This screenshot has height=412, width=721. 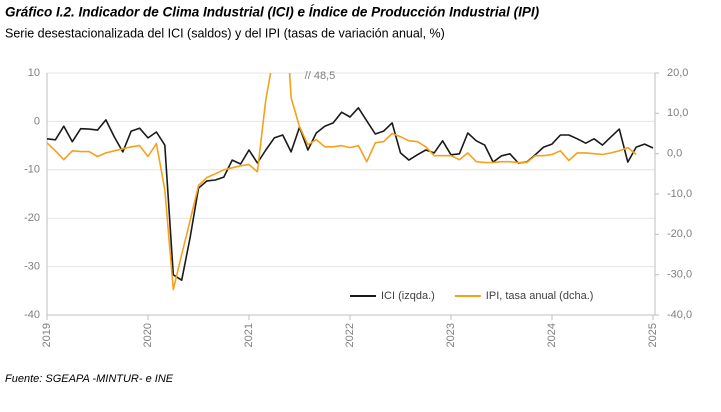 What do you see at coordinates (679, 234) in the screenshot?
I see `y2-tick-label: -20,0` at bounding box center [679, 234].